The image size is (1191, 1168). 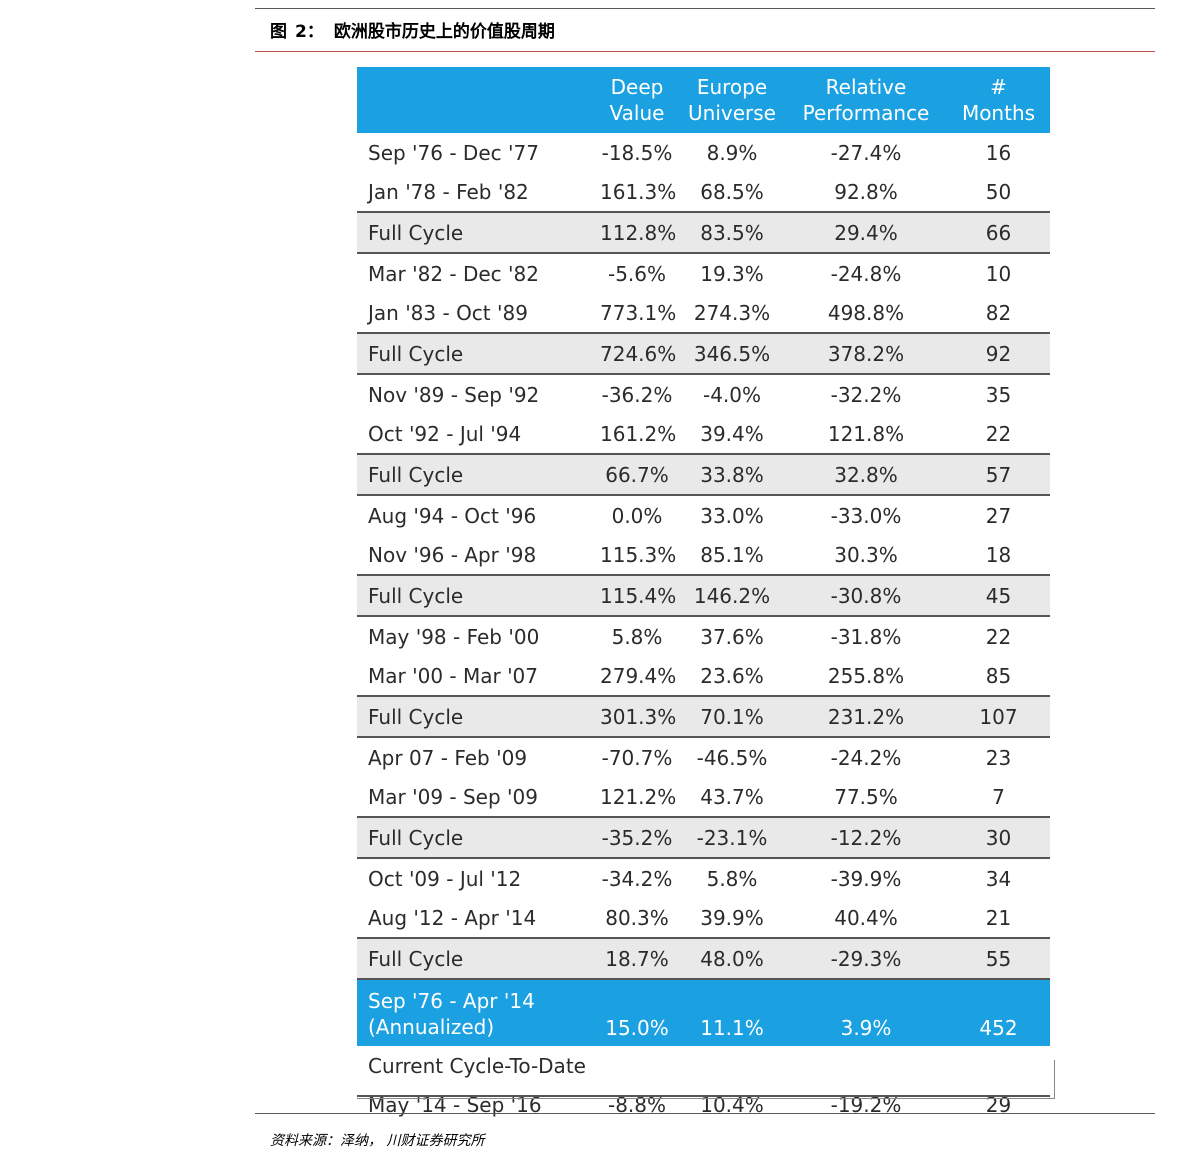 I want to click on cell-period: Nov '96 - Apr '98, so click(x=452, y=554).